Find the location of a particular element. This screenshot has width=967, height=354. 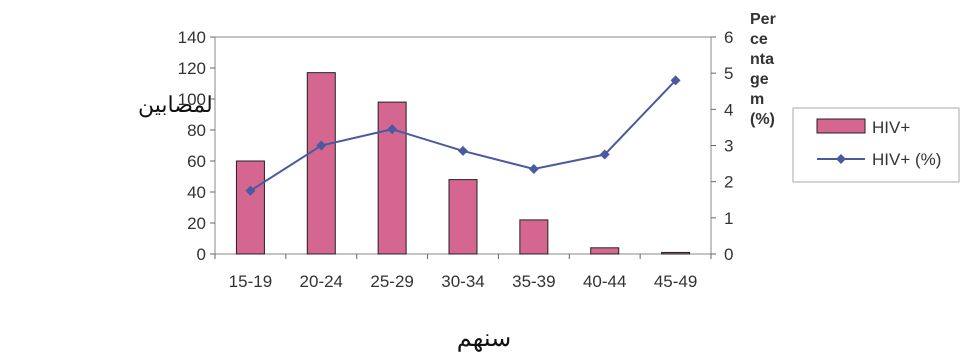

y-tick-label: 20 is located at coordinates (196, 223).